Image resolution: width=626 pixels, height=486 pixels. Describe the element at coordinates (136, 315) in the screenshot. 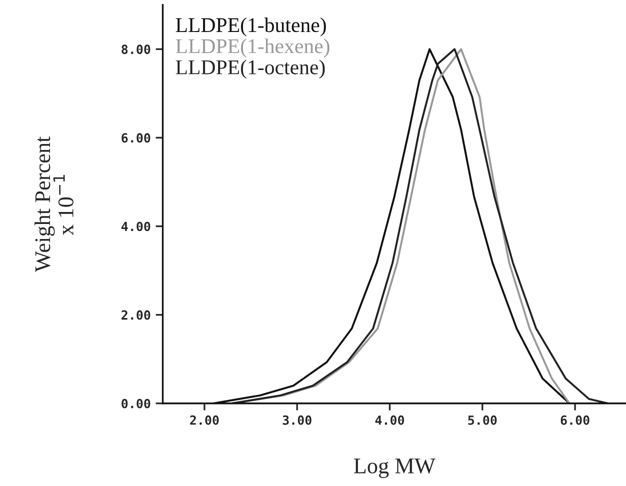

I see `y-tick-label: 2.00` at that location.